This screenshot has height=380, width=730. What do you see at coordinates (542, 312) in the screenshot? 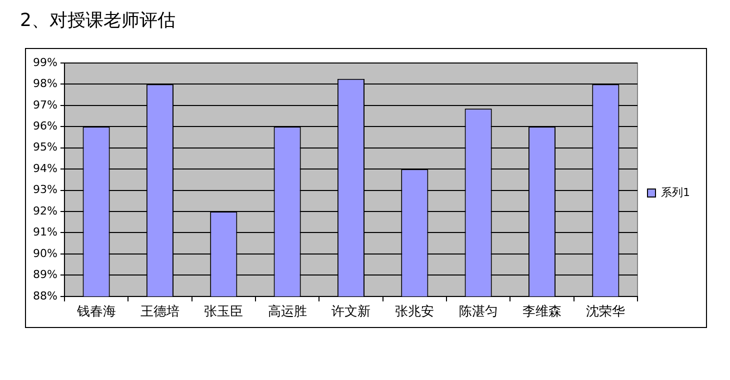
I see `x-tick-label: 李维森` at bounding box center [542, 312].